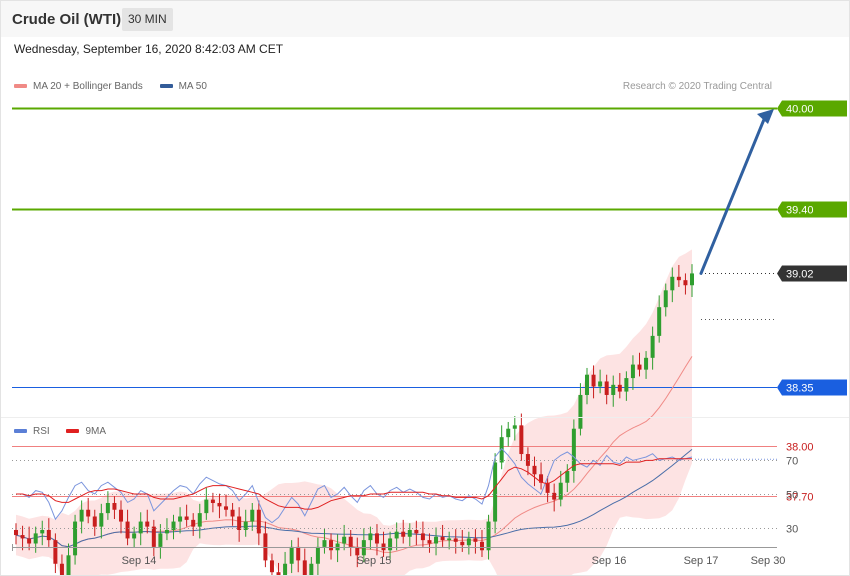  Describe the element at coordinates (800, 498) in the screenshot. I see `price-level-label: 37.70` at that location.